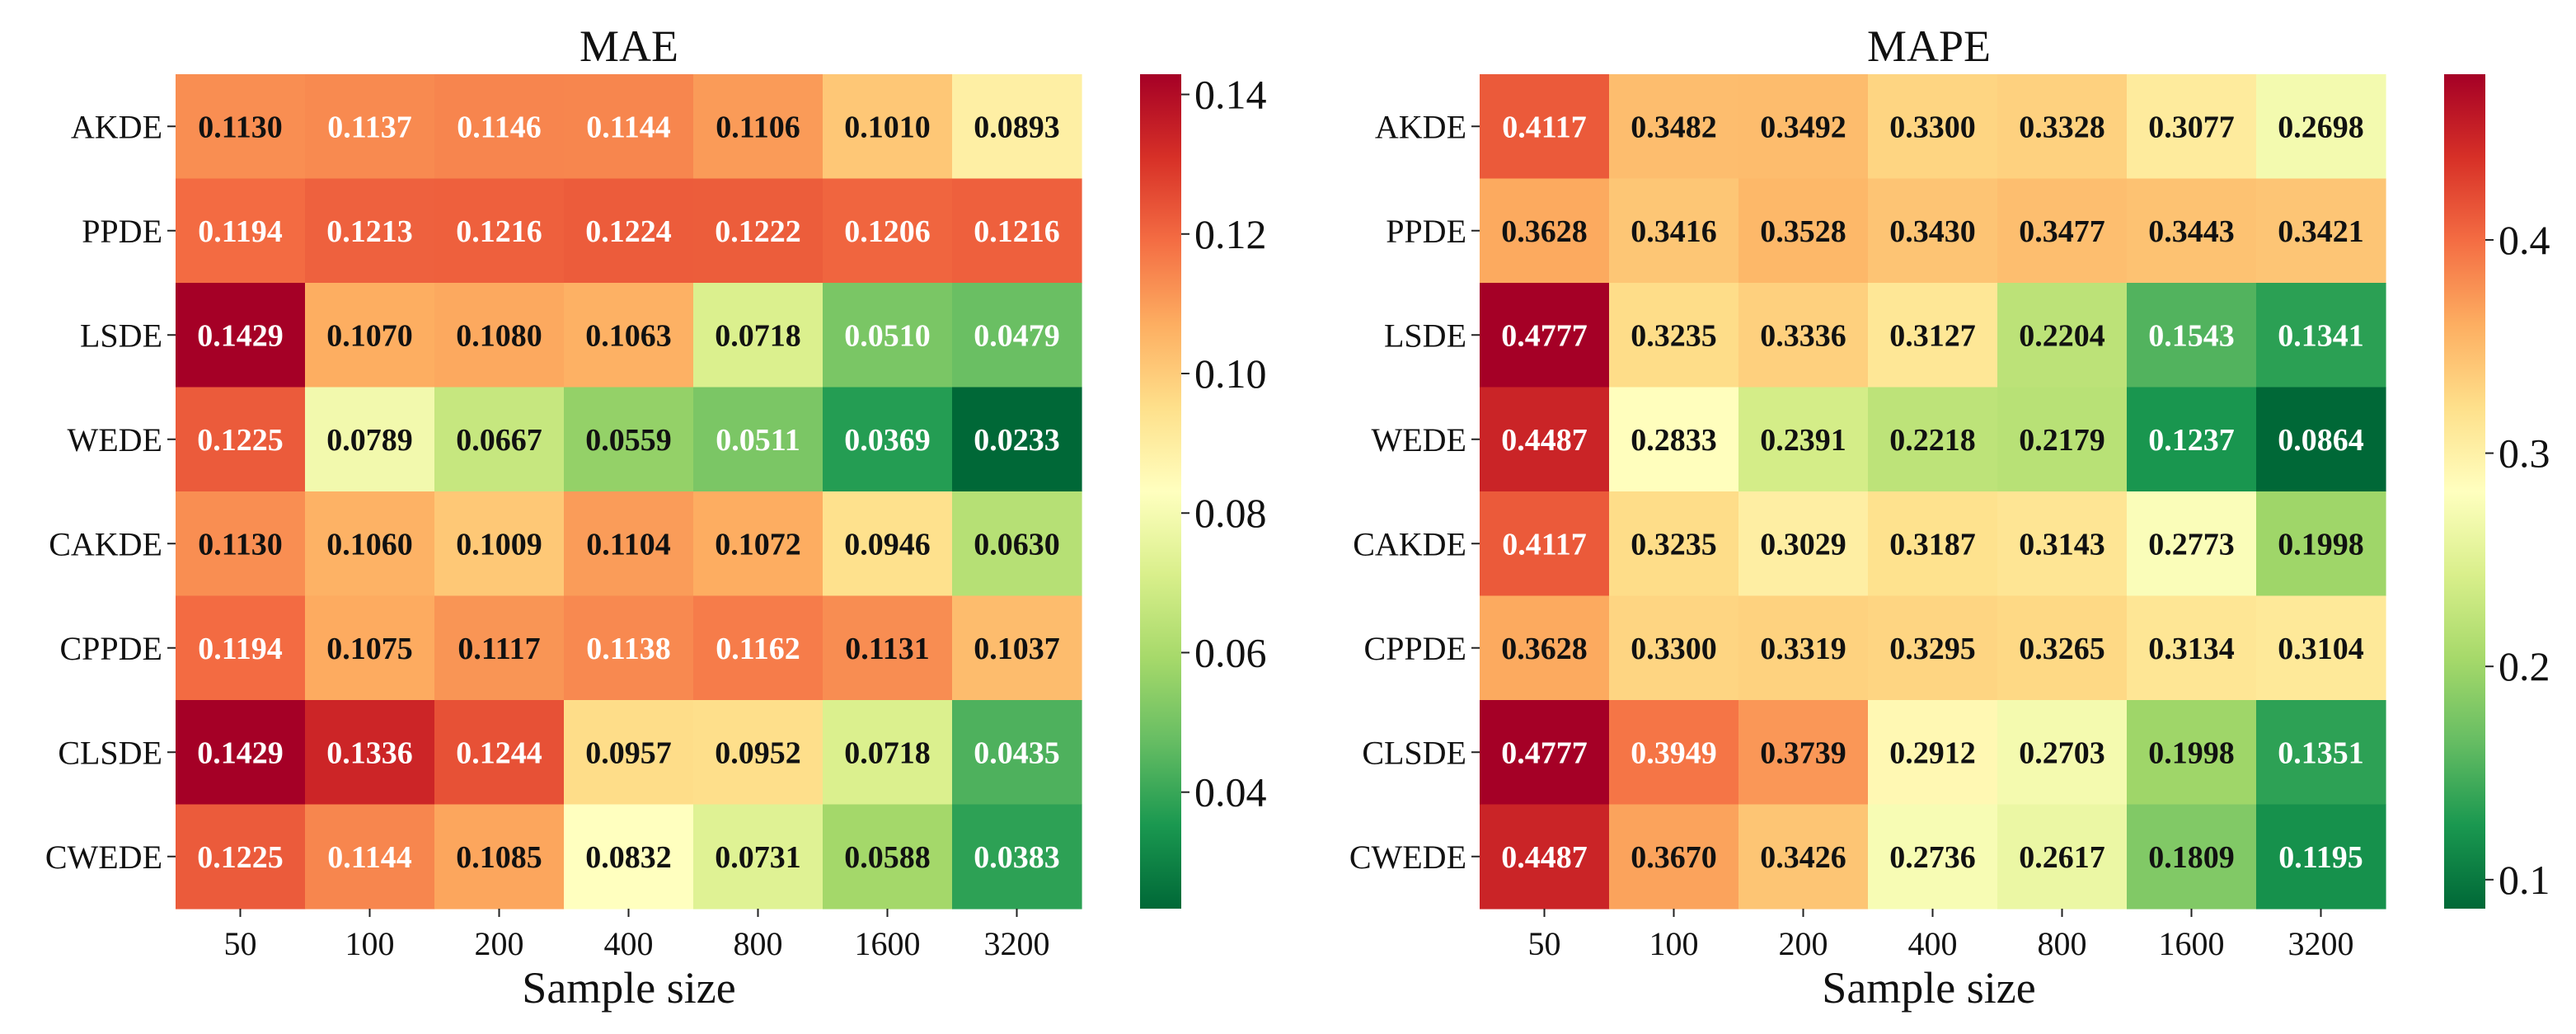 This screenshot has height=1034, width=2576. What do you see at coordinates (1231, 513) in the screenshot?
I see `mae-colorbar-tick-label: 0.08` at bounding box center [1231, 513].